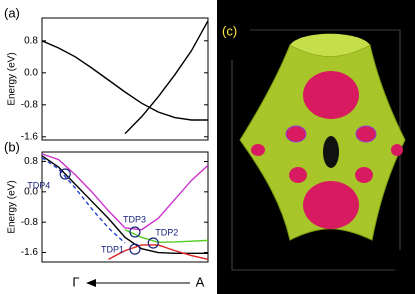 The height and width of the screenshot is (294, 415). I want to click on x-axis-label: Γ, so click(75, 281).